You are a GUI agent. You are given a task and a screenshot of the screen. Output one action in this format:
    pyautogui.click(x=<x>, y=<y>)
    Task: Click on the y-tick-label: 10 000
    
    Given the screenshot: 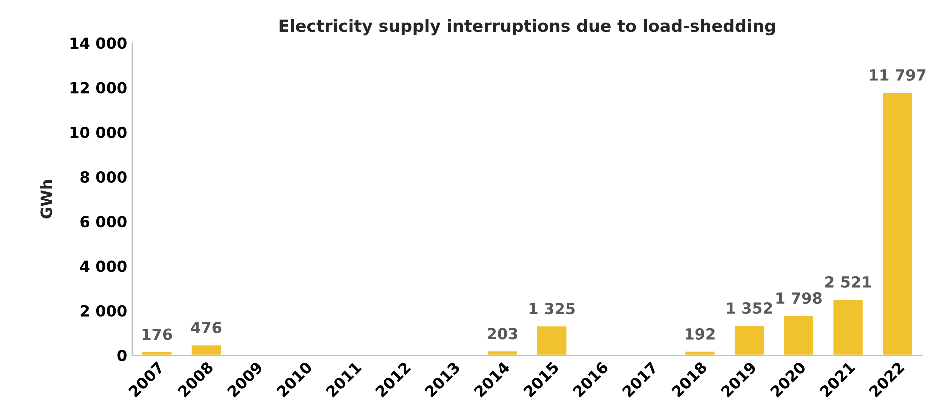 What is the action you would take?
    pyautogui.click(x=98, y=132)
    